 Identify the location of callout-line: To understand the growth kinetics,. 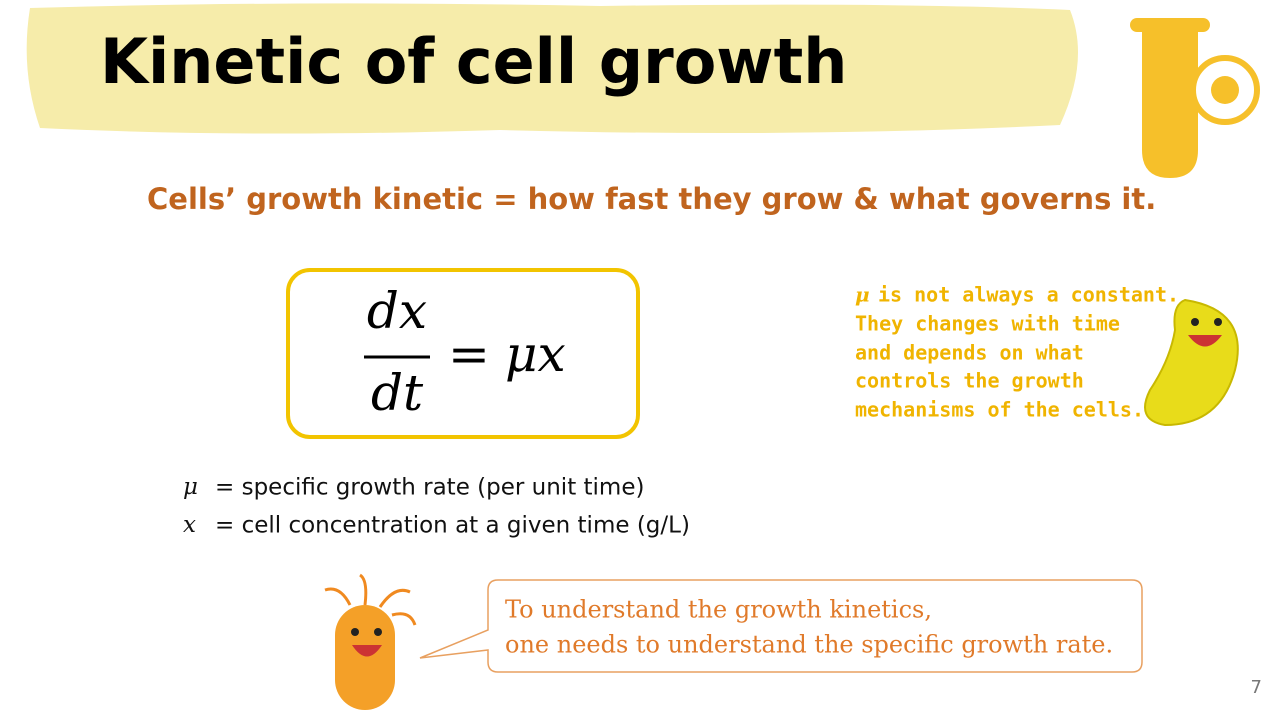
(718, 610).